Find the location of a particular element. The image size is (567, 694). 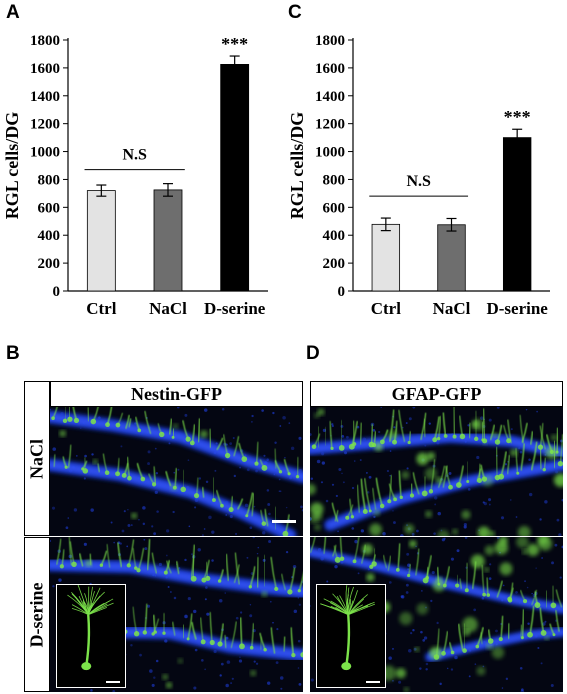

cell-soma is located at coordinates (346, 666).